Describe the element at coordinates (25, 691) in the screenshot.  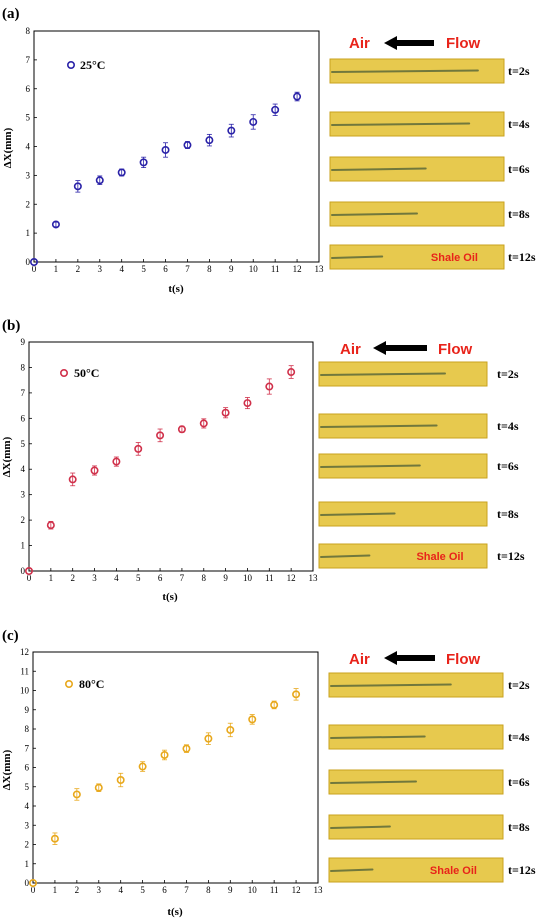
I see `y-tick-label: 10` at that location.